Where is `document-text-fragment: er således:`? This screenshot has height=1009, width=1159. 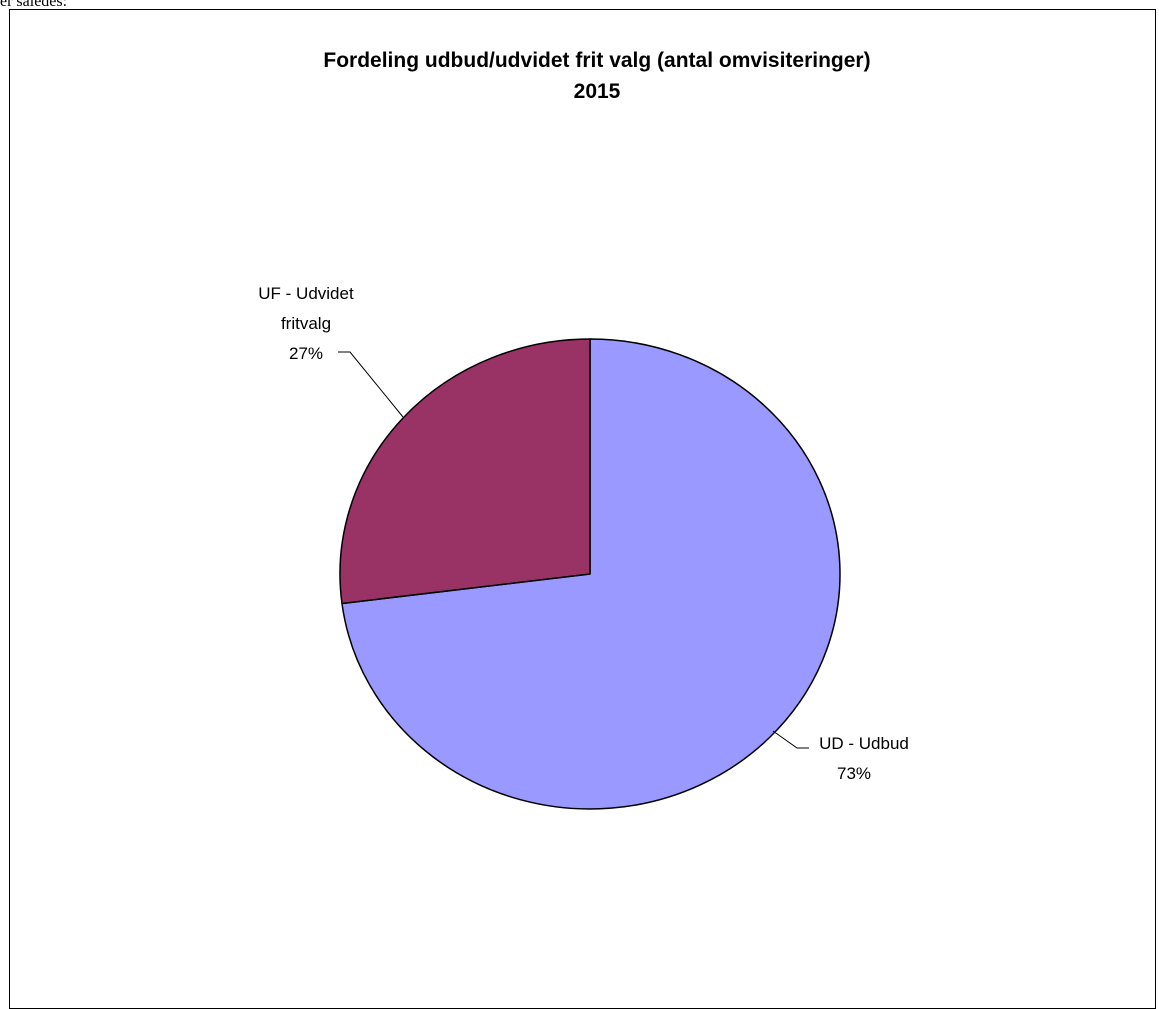 document-text-fragment: er således: is located at coordinates (34, 5).